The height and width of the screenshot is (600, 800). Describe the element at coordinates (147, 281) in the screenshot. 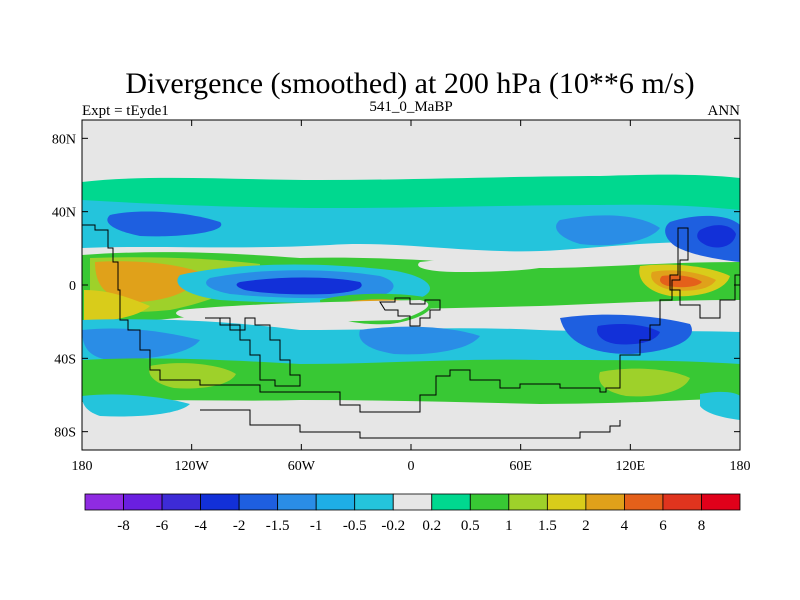

I see `contour-east-pacific-orange` at that location.